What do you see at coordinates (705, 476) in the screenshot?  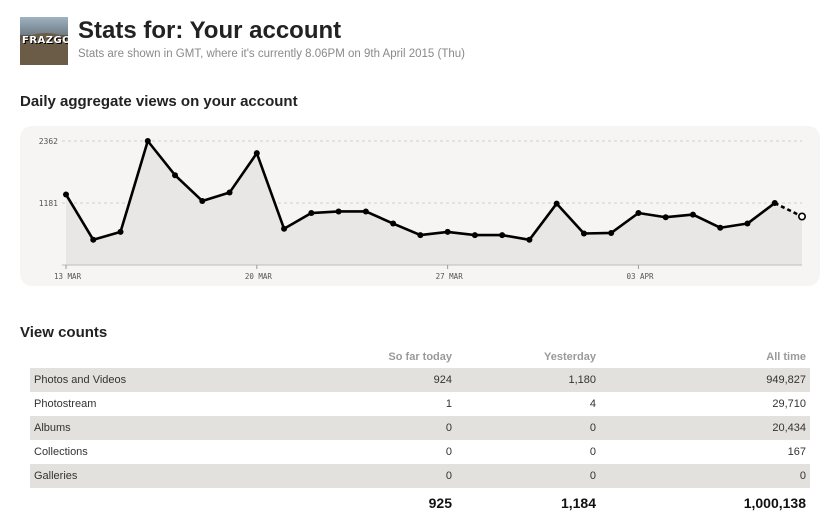 I see `row-all-time: 0` at bounding box center [705, 476].